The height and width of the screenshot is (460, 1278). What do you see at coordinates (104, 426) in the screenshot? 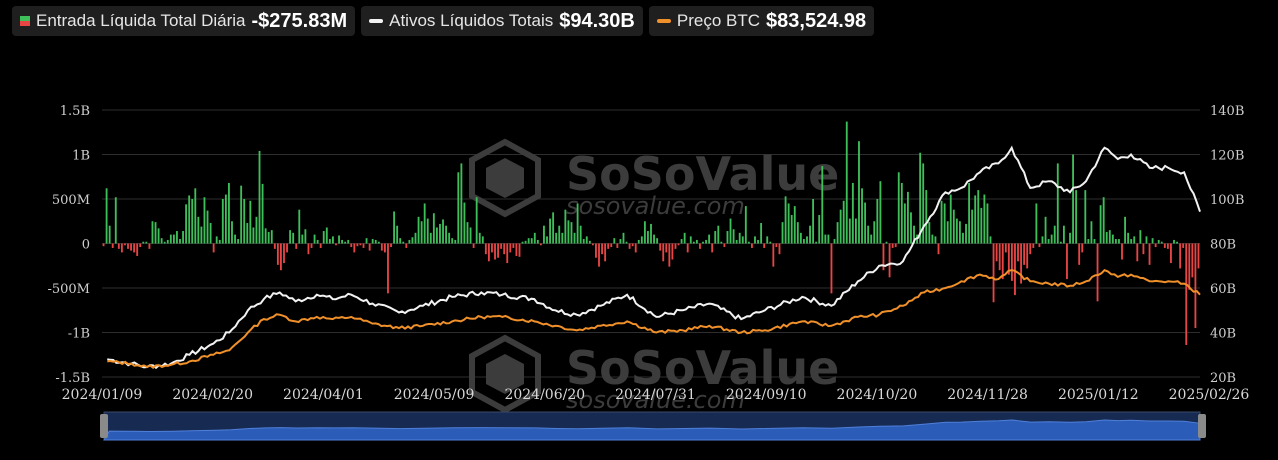
I see `navigator-left-handle` at bounding box center [104, 426].